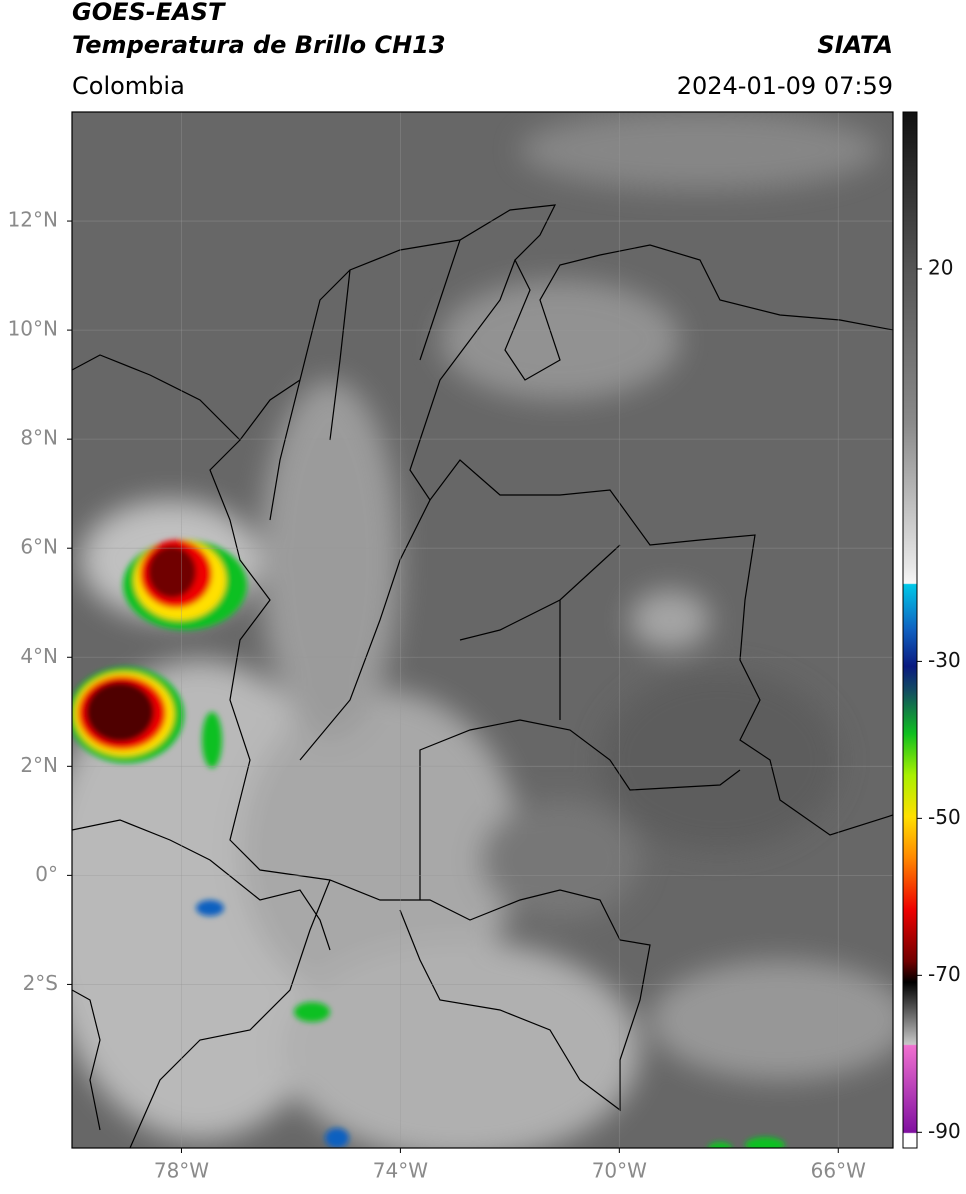 The width and height of the screenshot is (966, 1194). What do you see at coordinates (39, 656) in the screenshot?
I see `y-tick-label: 4°N` at bounding box center [39, 656].